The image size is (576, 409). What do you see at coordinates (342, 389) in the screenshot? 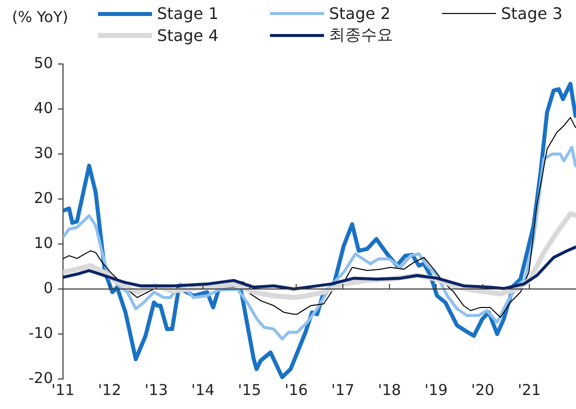
I see `x-tick-label: '17` at bounding box center [342, 389].